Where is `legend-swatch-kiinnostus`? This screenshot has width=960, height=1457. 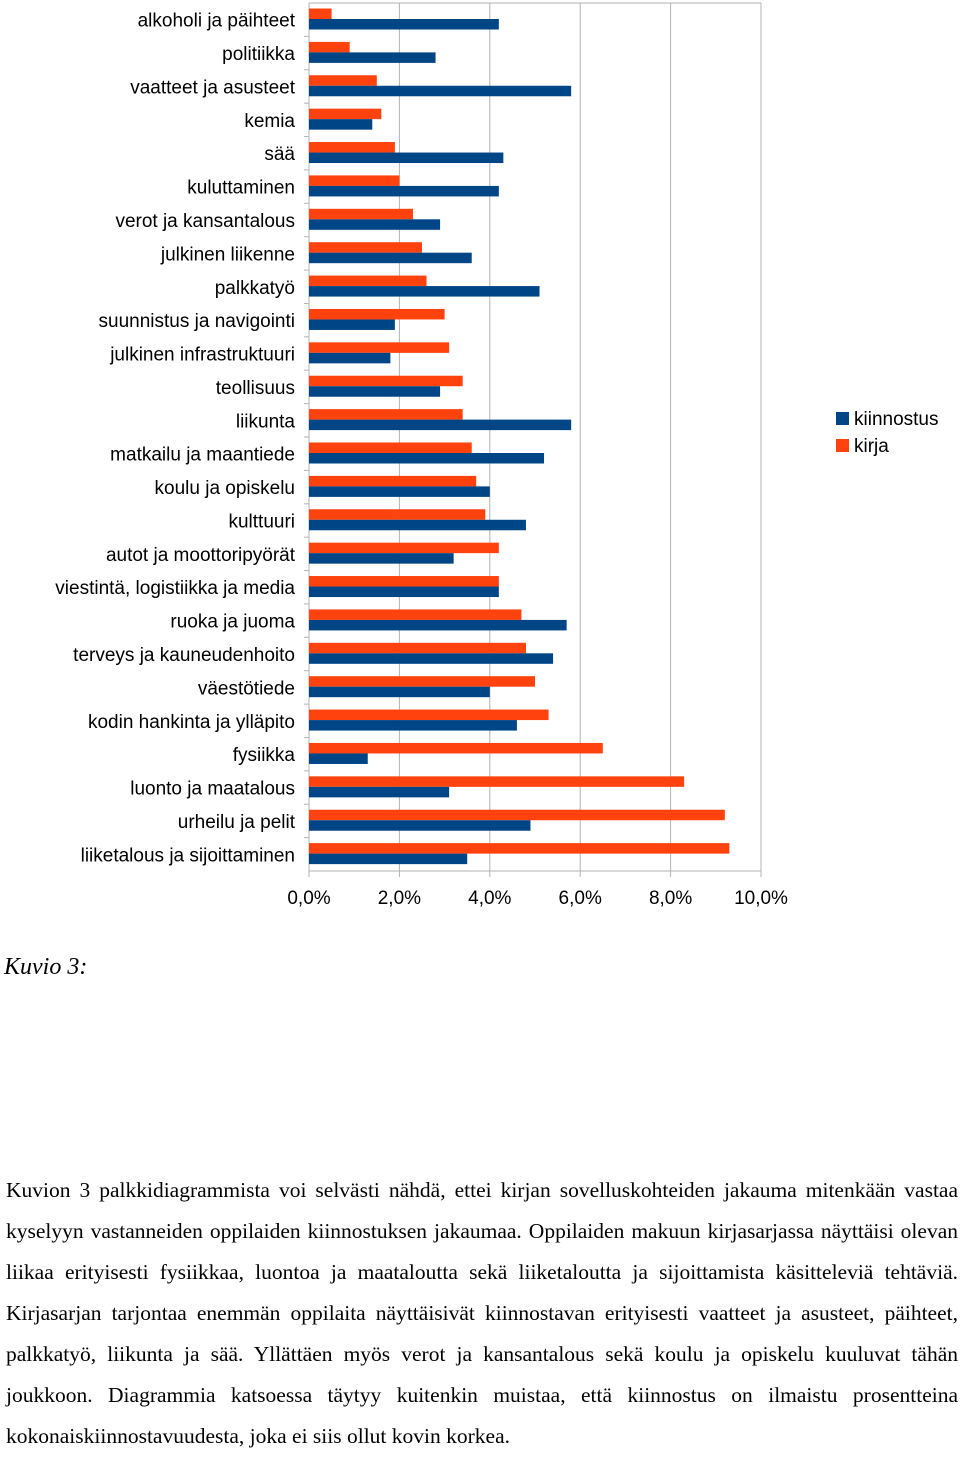 legend-swatch-kiinnostus is located at coordinates (842, 418).